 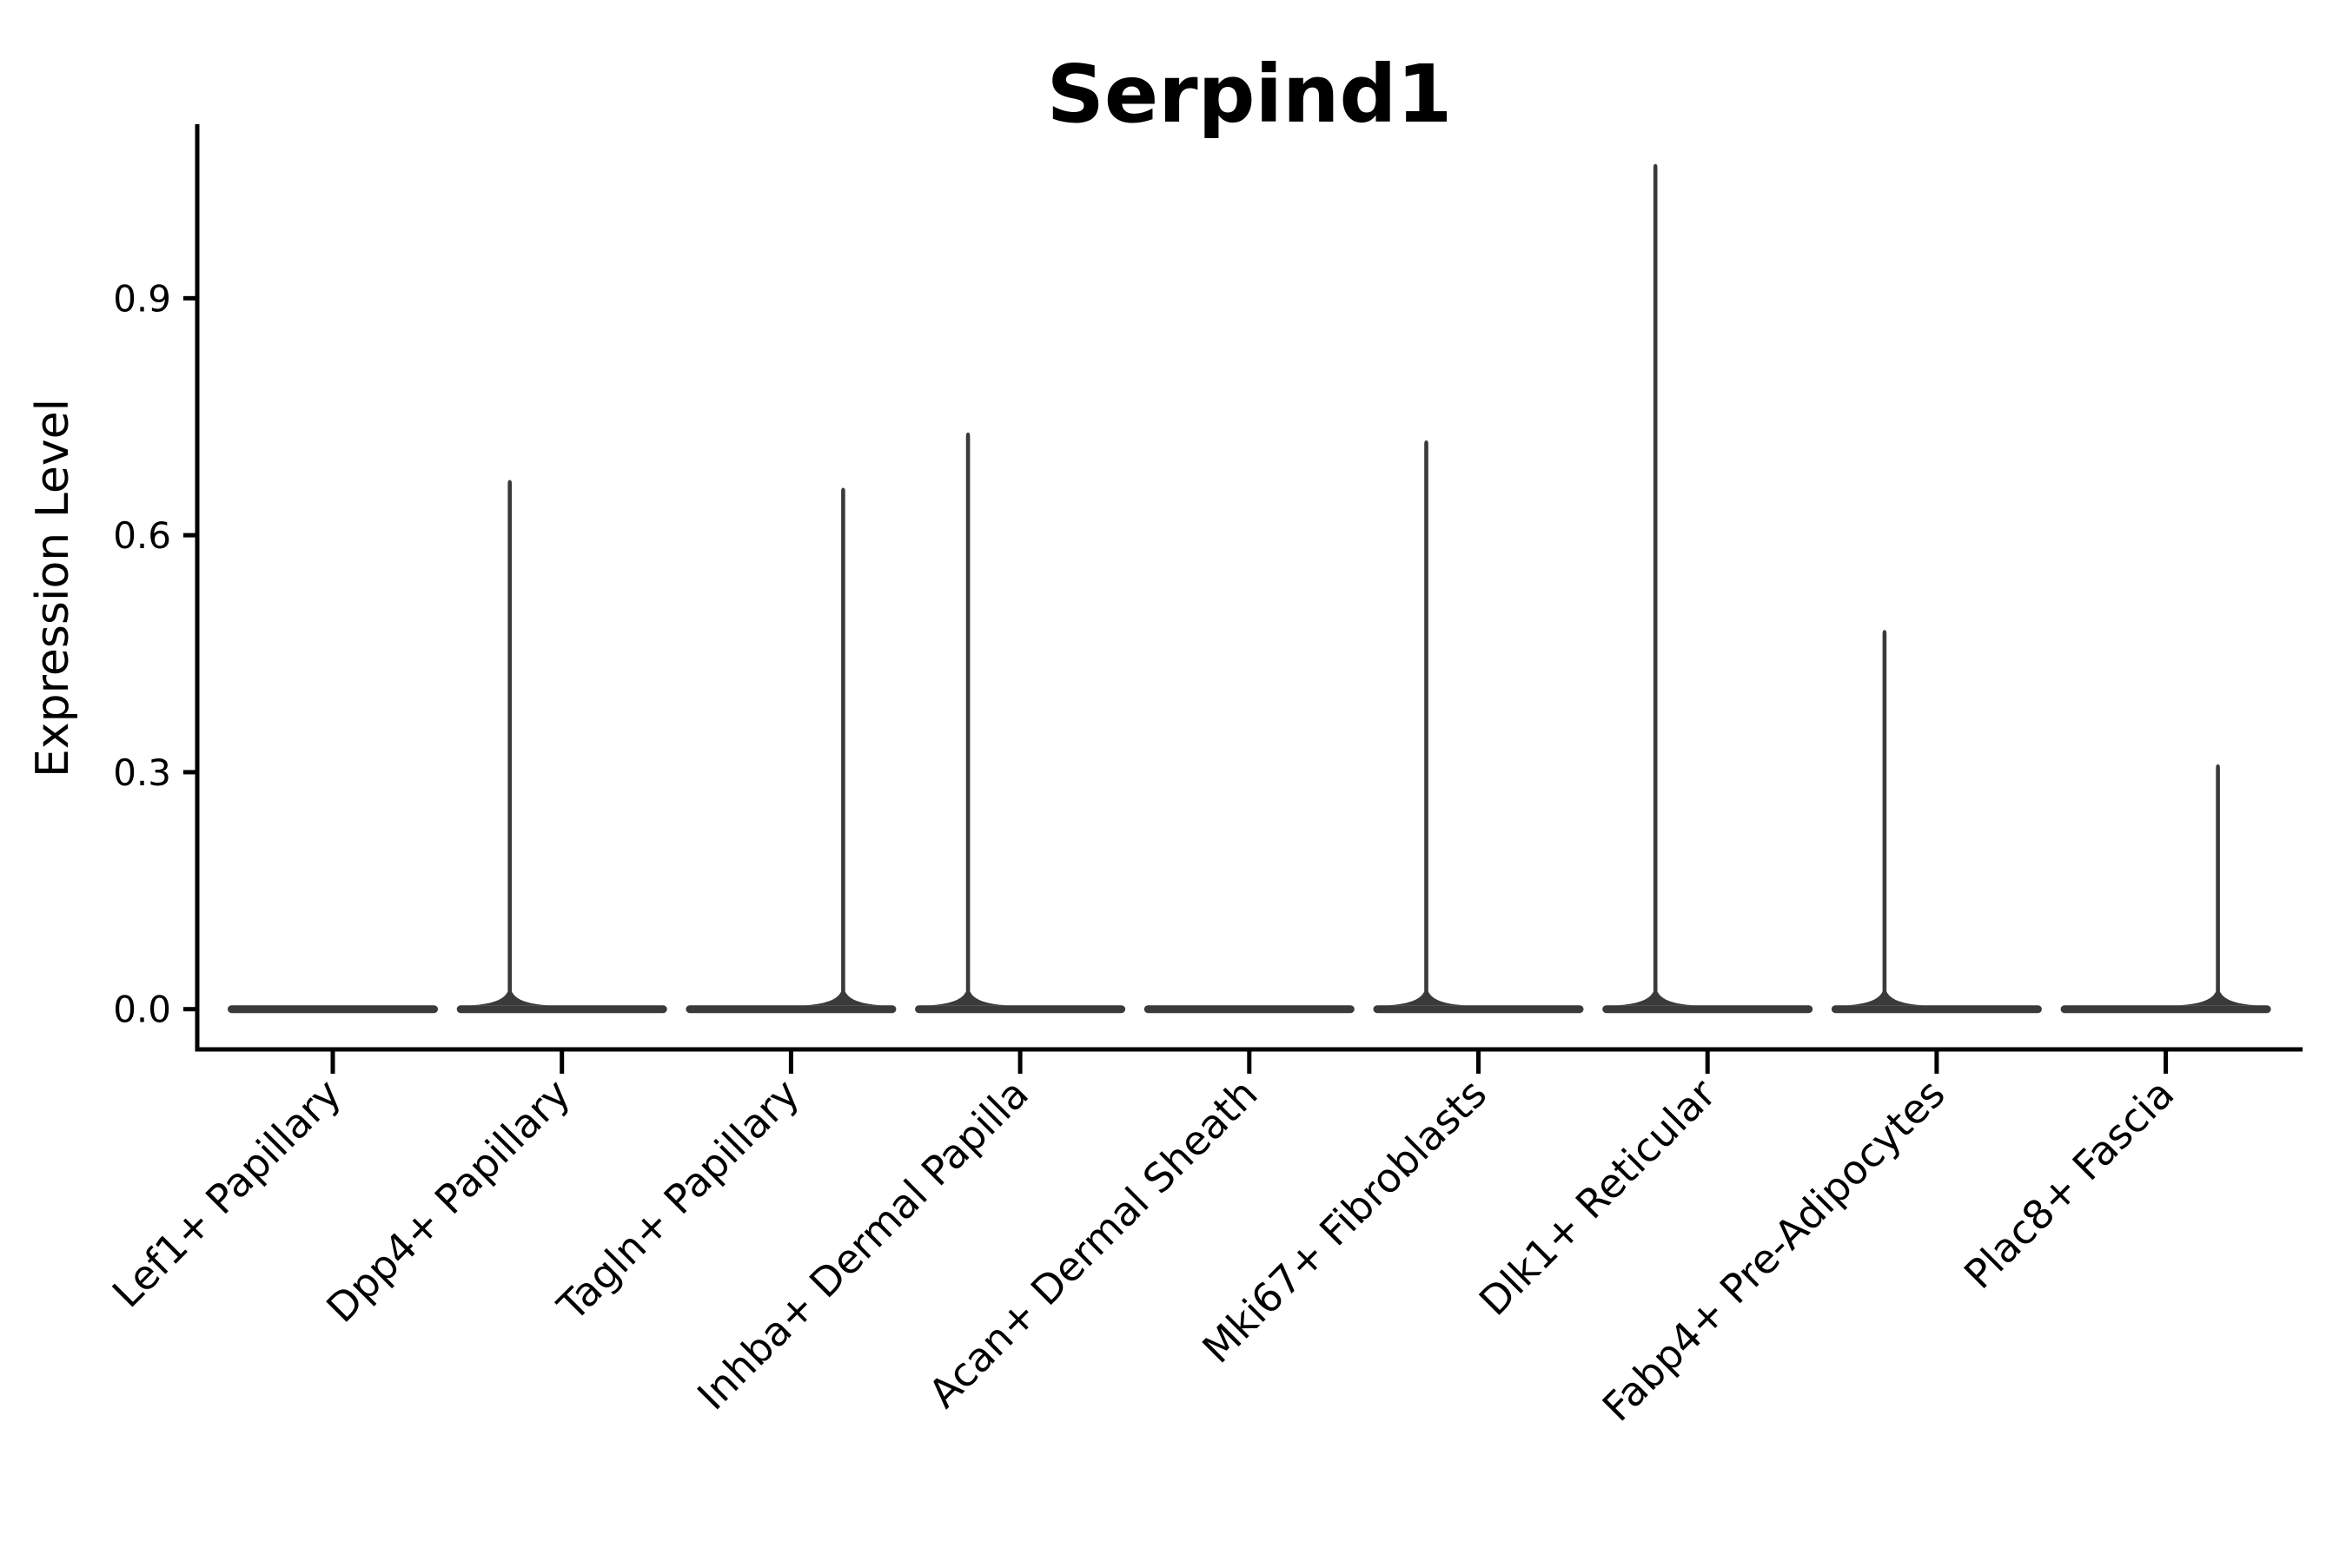 What do you see at coordinates (155, 654) in the screenshot?
I see `y-axis-ticks: 0.0 0.3 0.6 0.9` at bounding box center [155, 654].